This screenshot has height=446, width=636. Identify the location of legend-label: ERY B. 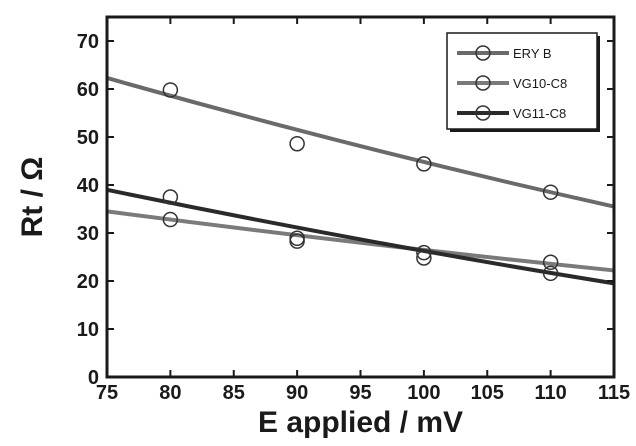
(532, 53).